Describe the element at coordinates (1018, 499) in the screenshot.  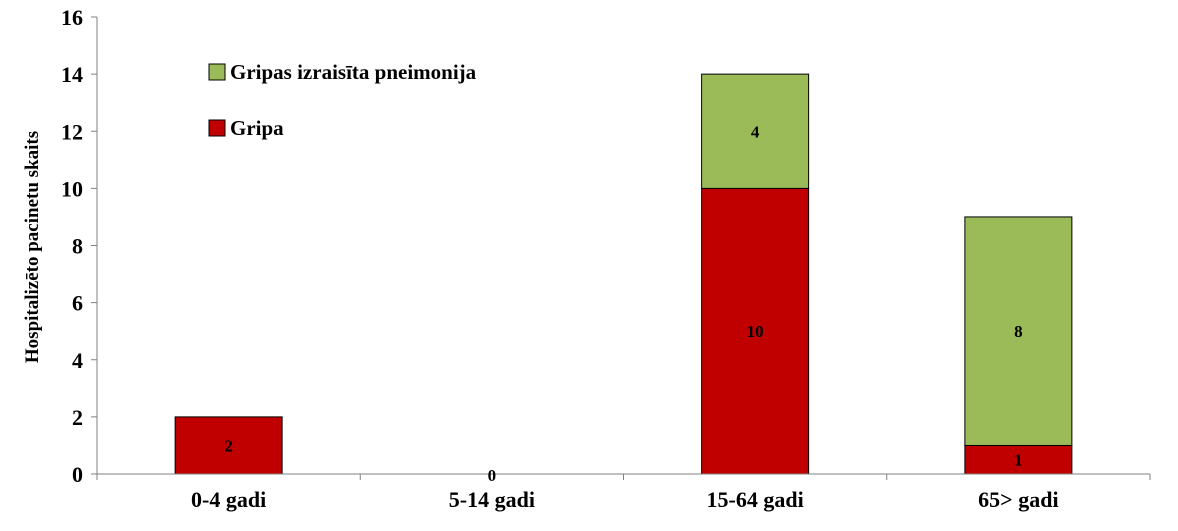
I see `x-tick-label: 65> gadi` at that location.